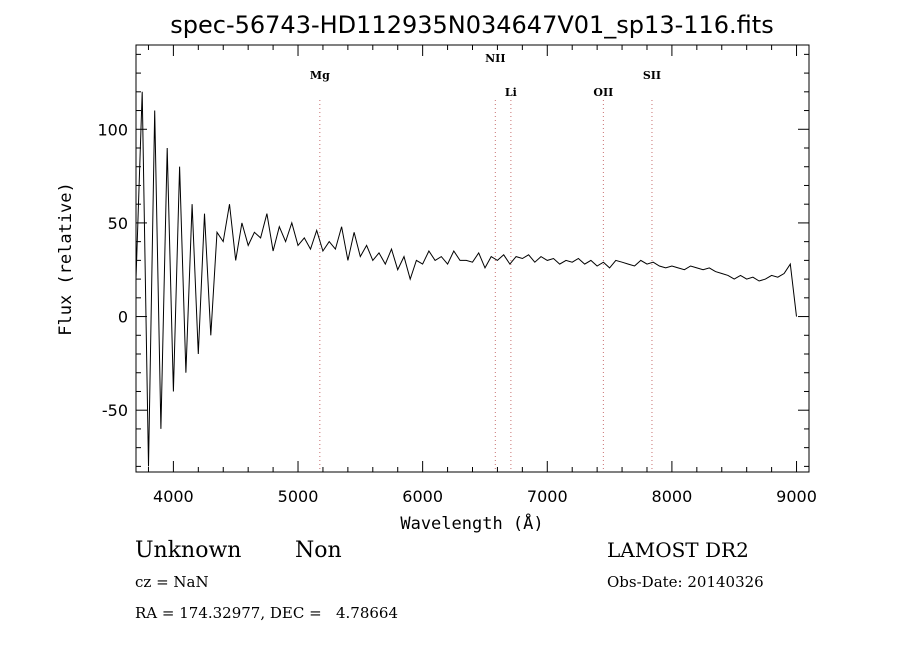 The image size is (900, 650). What do you see at coordinates (318, 550) in the screenshot?
I see `object-subclass: Non` at bounding box center [318, 550].